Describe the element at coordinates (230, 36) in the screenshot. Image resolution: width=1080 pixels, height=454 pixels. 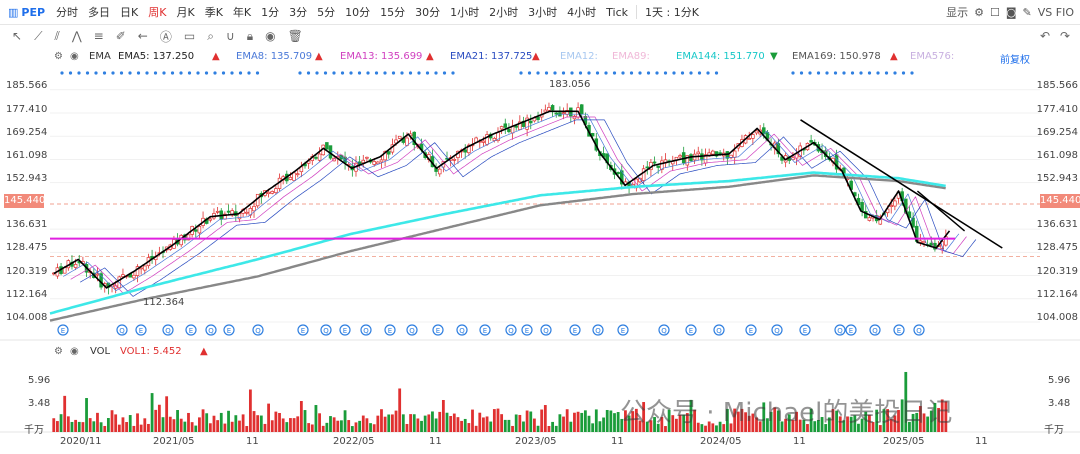
I see `magnet-icon: ∪` at that location.